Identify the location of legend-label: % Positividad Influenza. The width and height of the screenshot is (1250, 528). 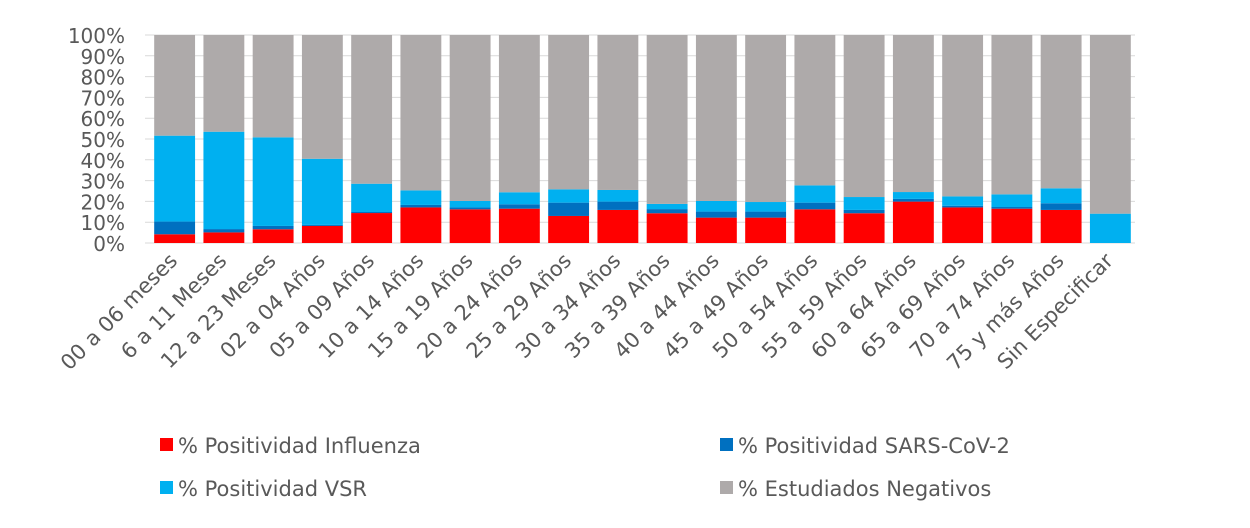
(299, 446).